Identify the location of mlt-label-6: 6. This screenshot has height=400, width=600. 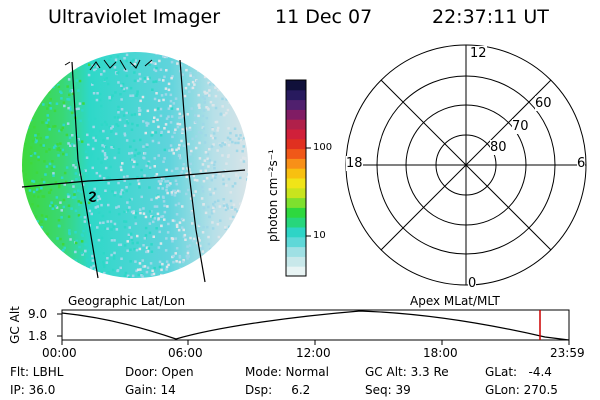
(581, 163).